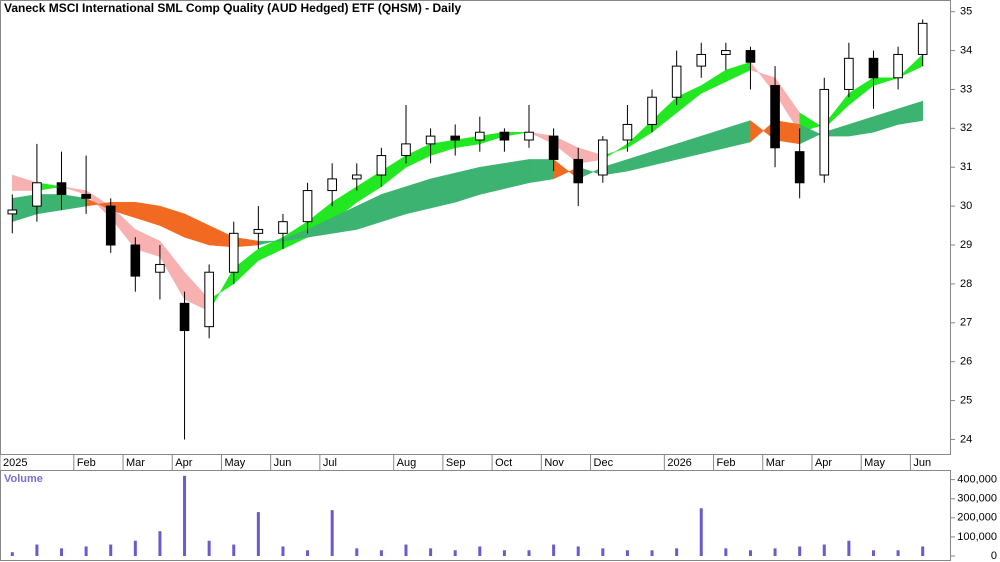 This screenshot has height=562, width=1000. Describe the element at coordinates (330, 463) in the screenshot. I see `x-tick-label: Jul` at that location.